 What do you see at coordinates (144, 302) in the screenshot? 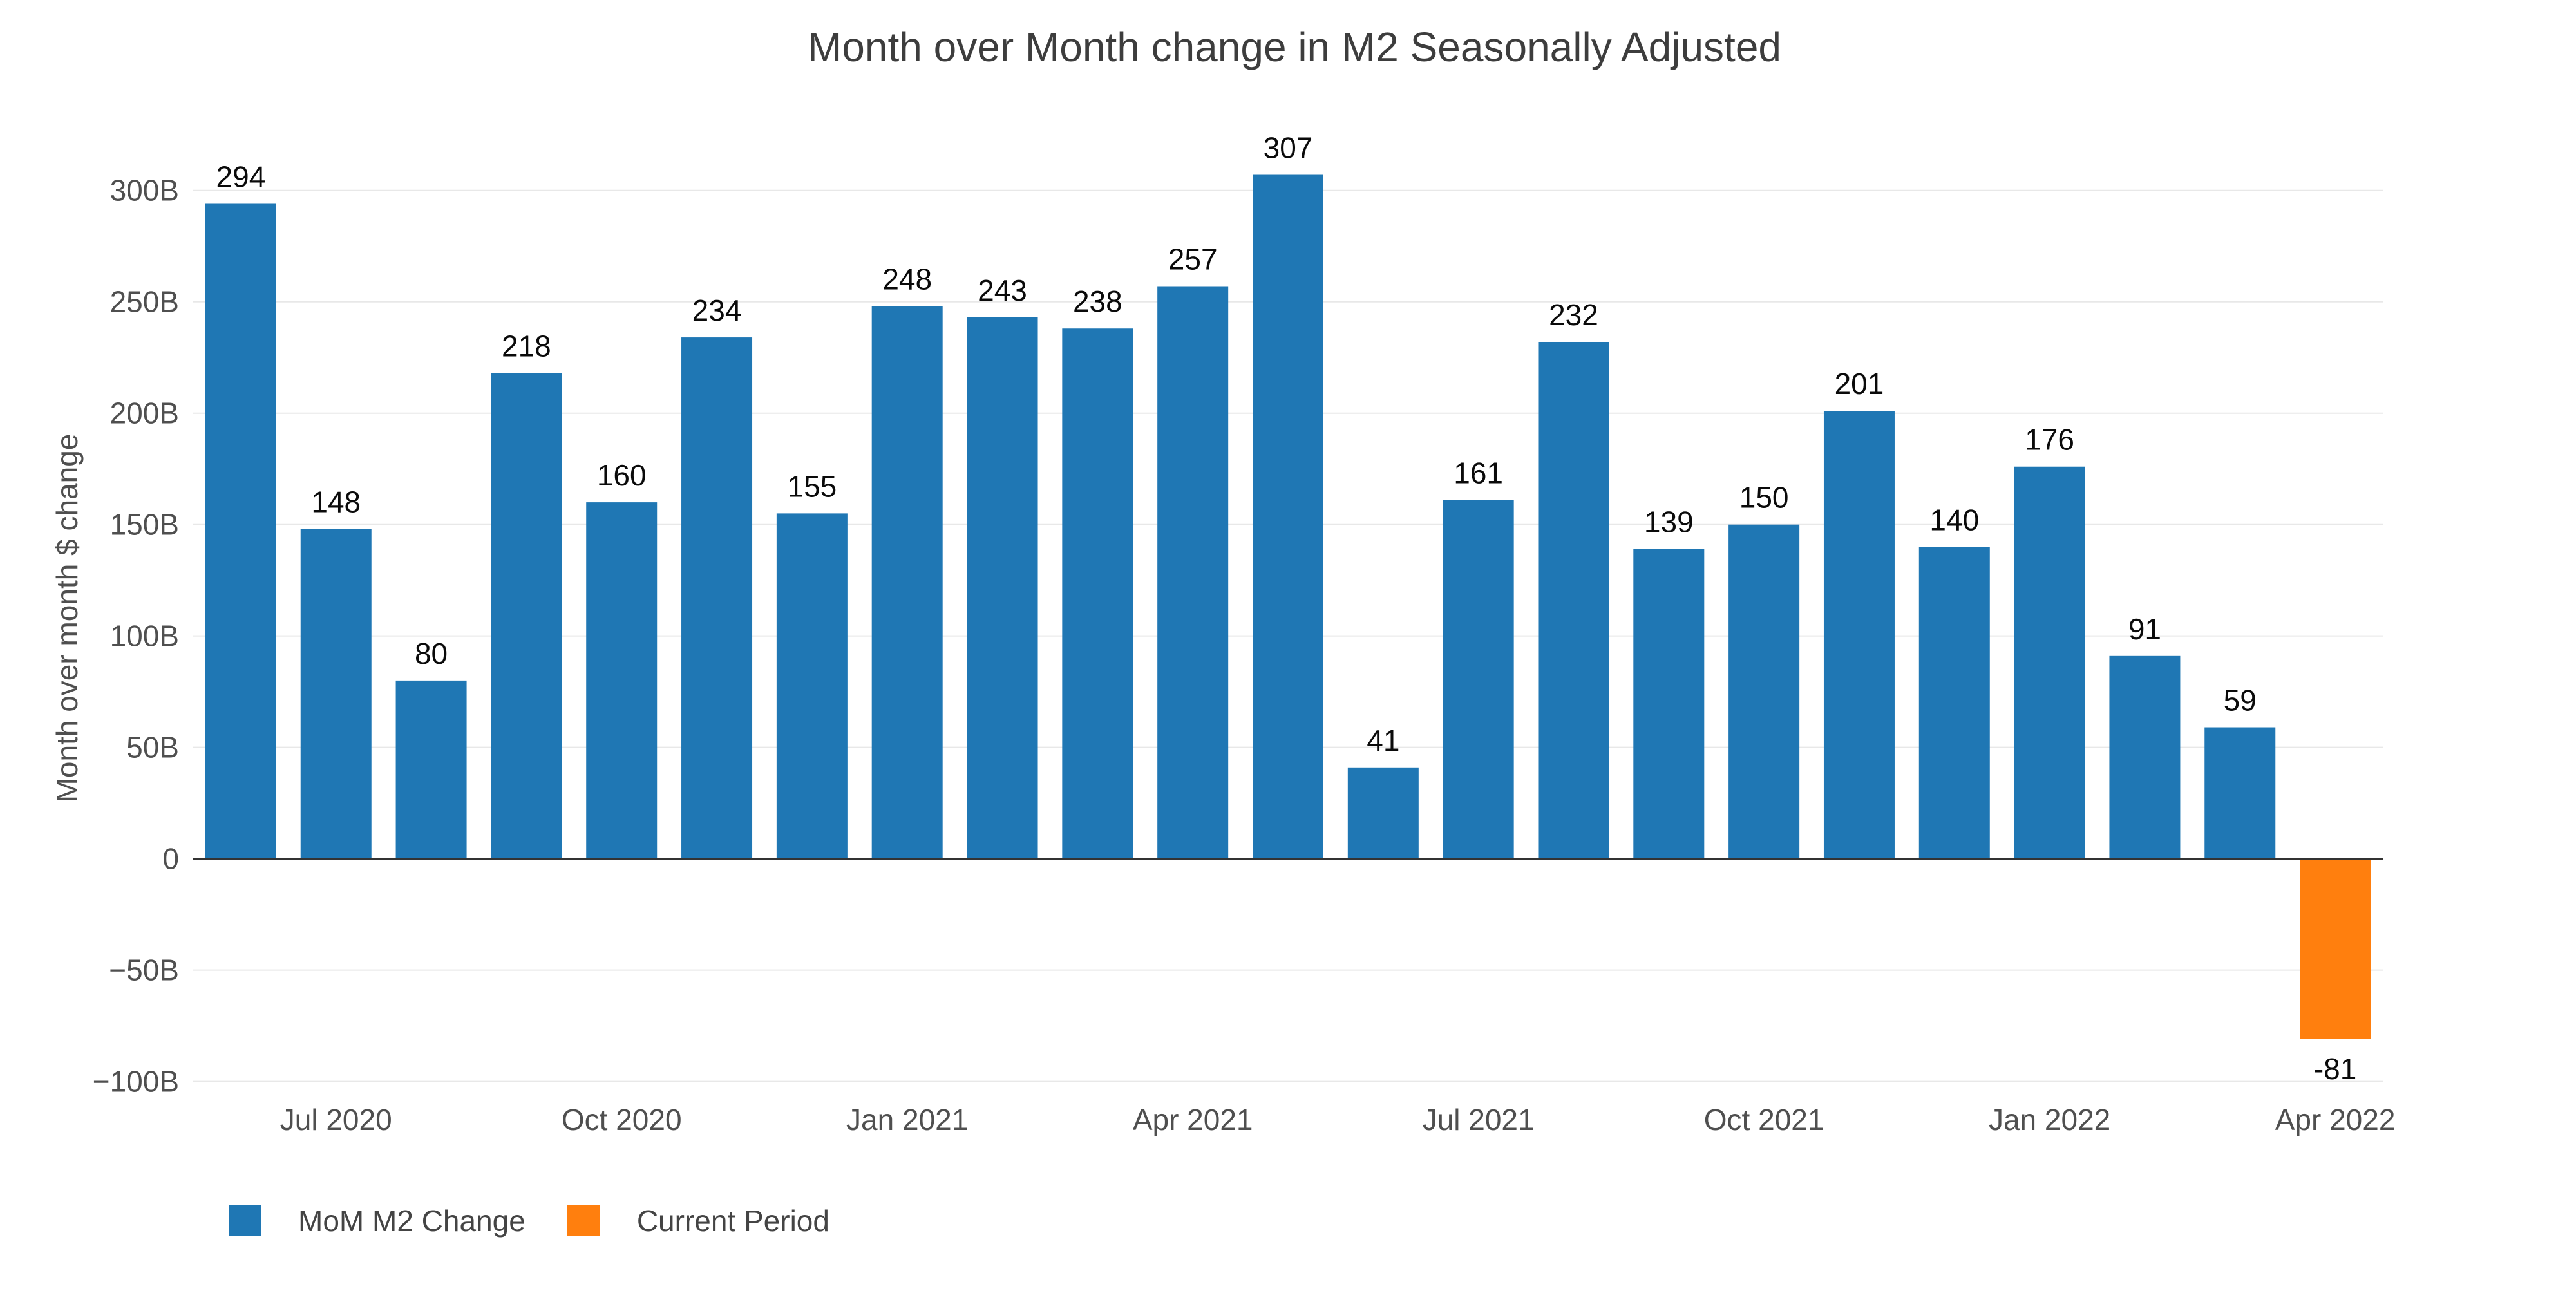
I see `y-tick-label: 250B` at bounding box center [144, 302].